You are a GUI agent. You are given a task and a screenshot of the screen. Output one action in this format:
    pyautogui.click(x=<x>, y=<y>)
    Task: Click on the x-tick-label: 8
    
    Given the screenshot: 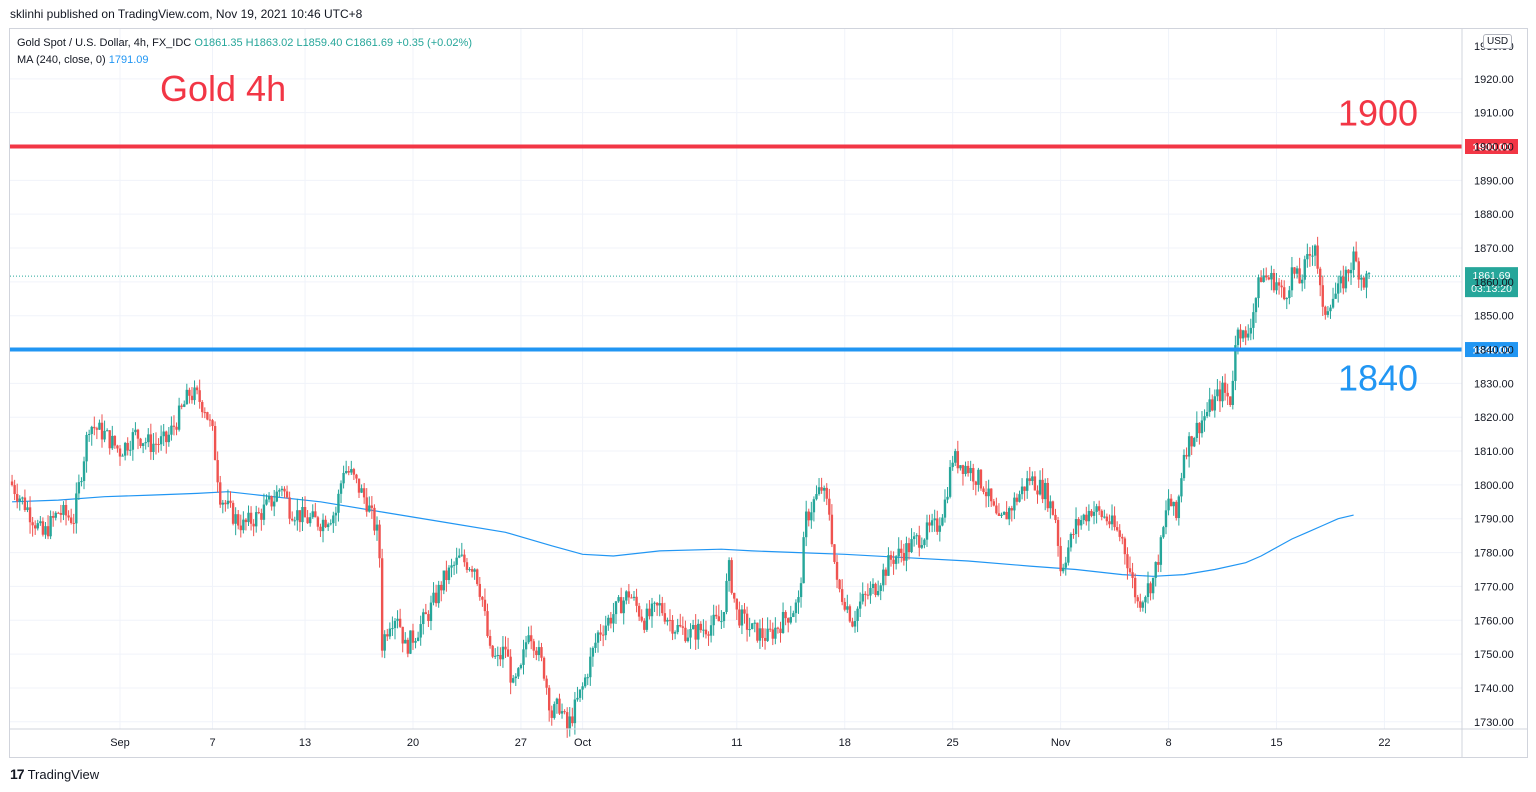 What is the action you would take?
    pyautogui.click(x=1168, y=743)
    